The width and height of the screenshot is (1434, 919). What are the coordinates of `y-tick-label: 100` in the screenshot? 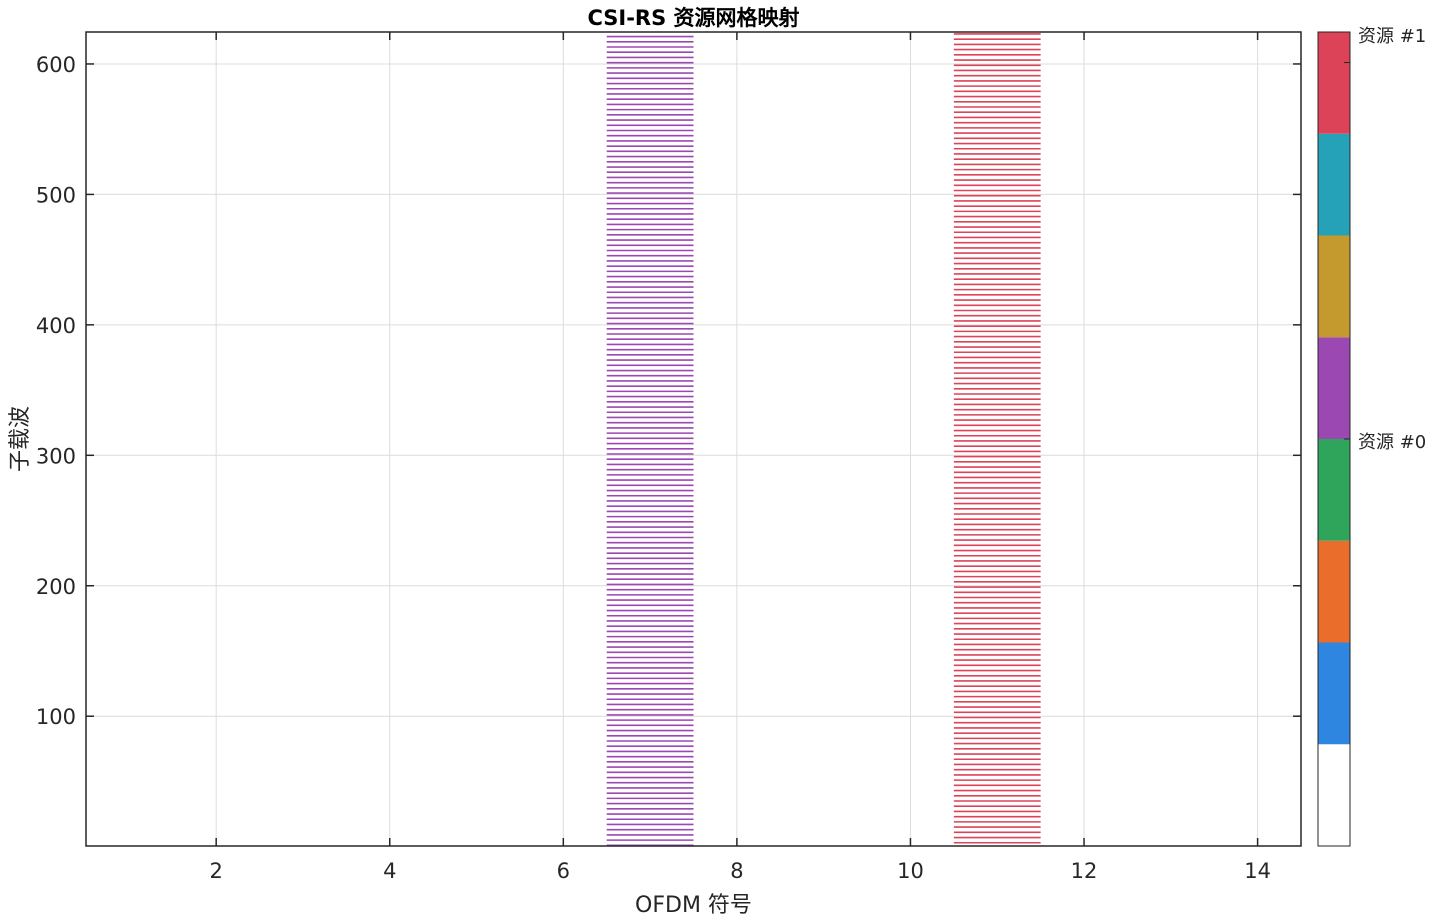 It's located at (56, 717).